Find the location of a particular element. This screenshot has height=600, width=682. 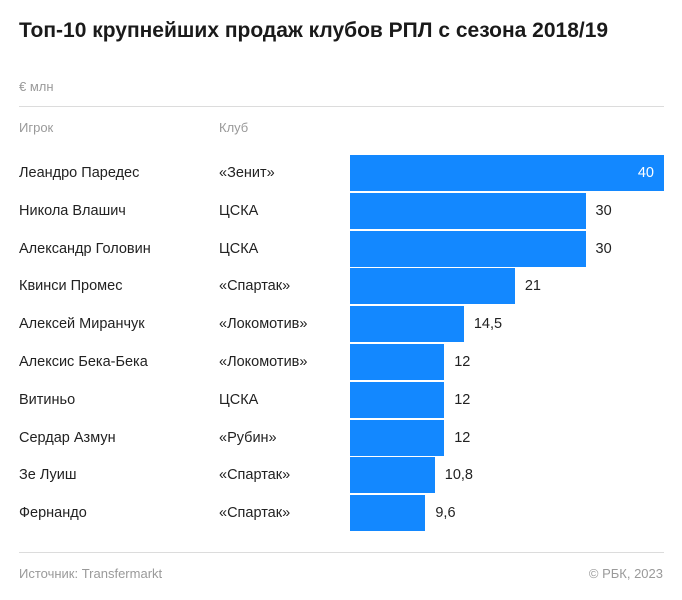

source-note: Источник: Transfermarkt is located at coordinates (91, 573).